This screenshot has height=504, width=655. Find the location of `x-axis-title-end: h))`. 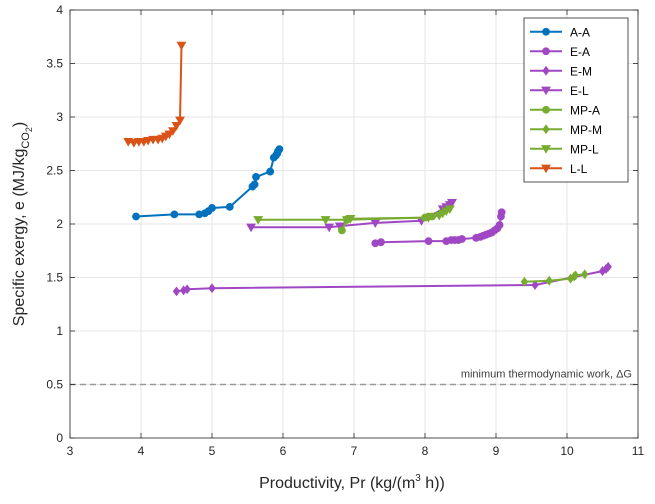

x-axis-title-end: h)) is located at coordinates (433, 483).